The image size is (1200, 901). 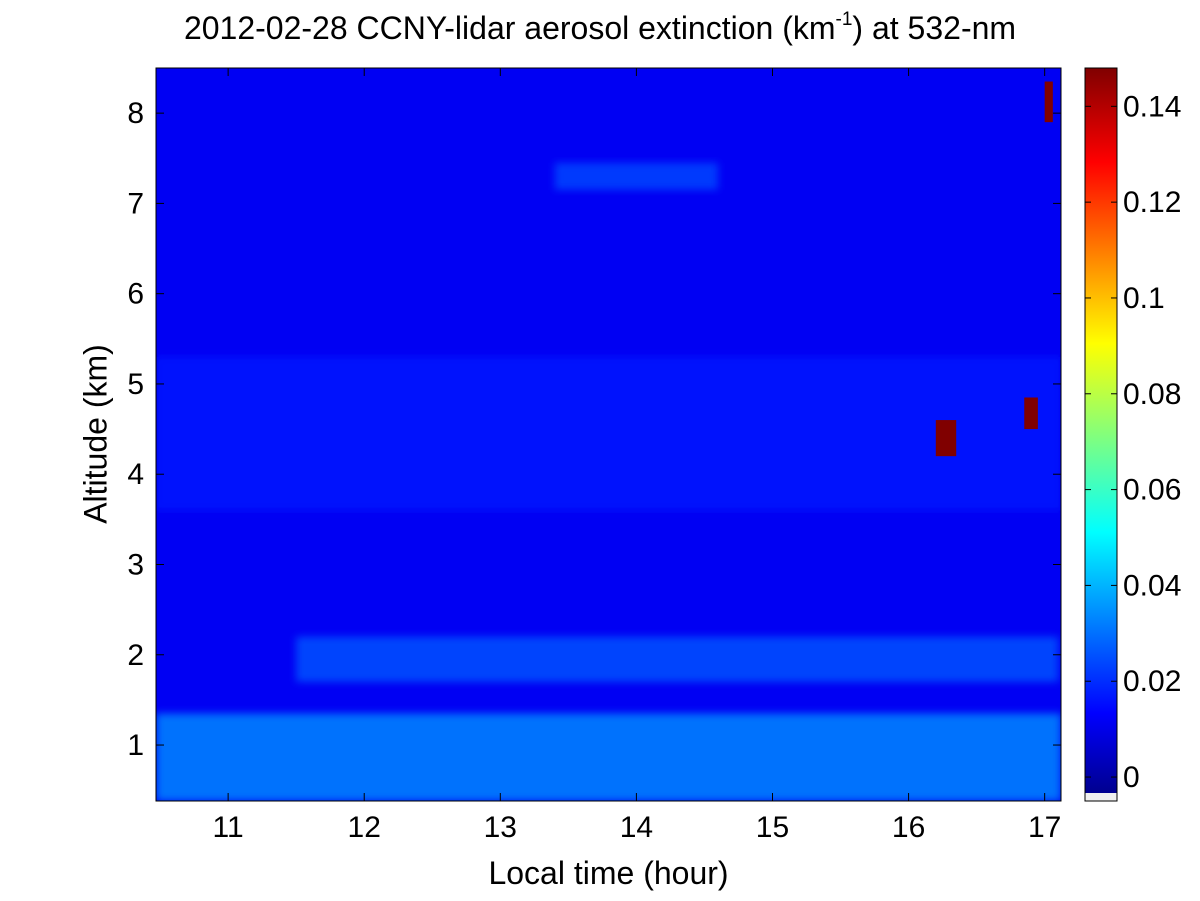 What do you see at coordinates (1144, 298) in the screenshot?
I see `colorbar-tick-label: 0.1` at bounding box center [1144, 298].